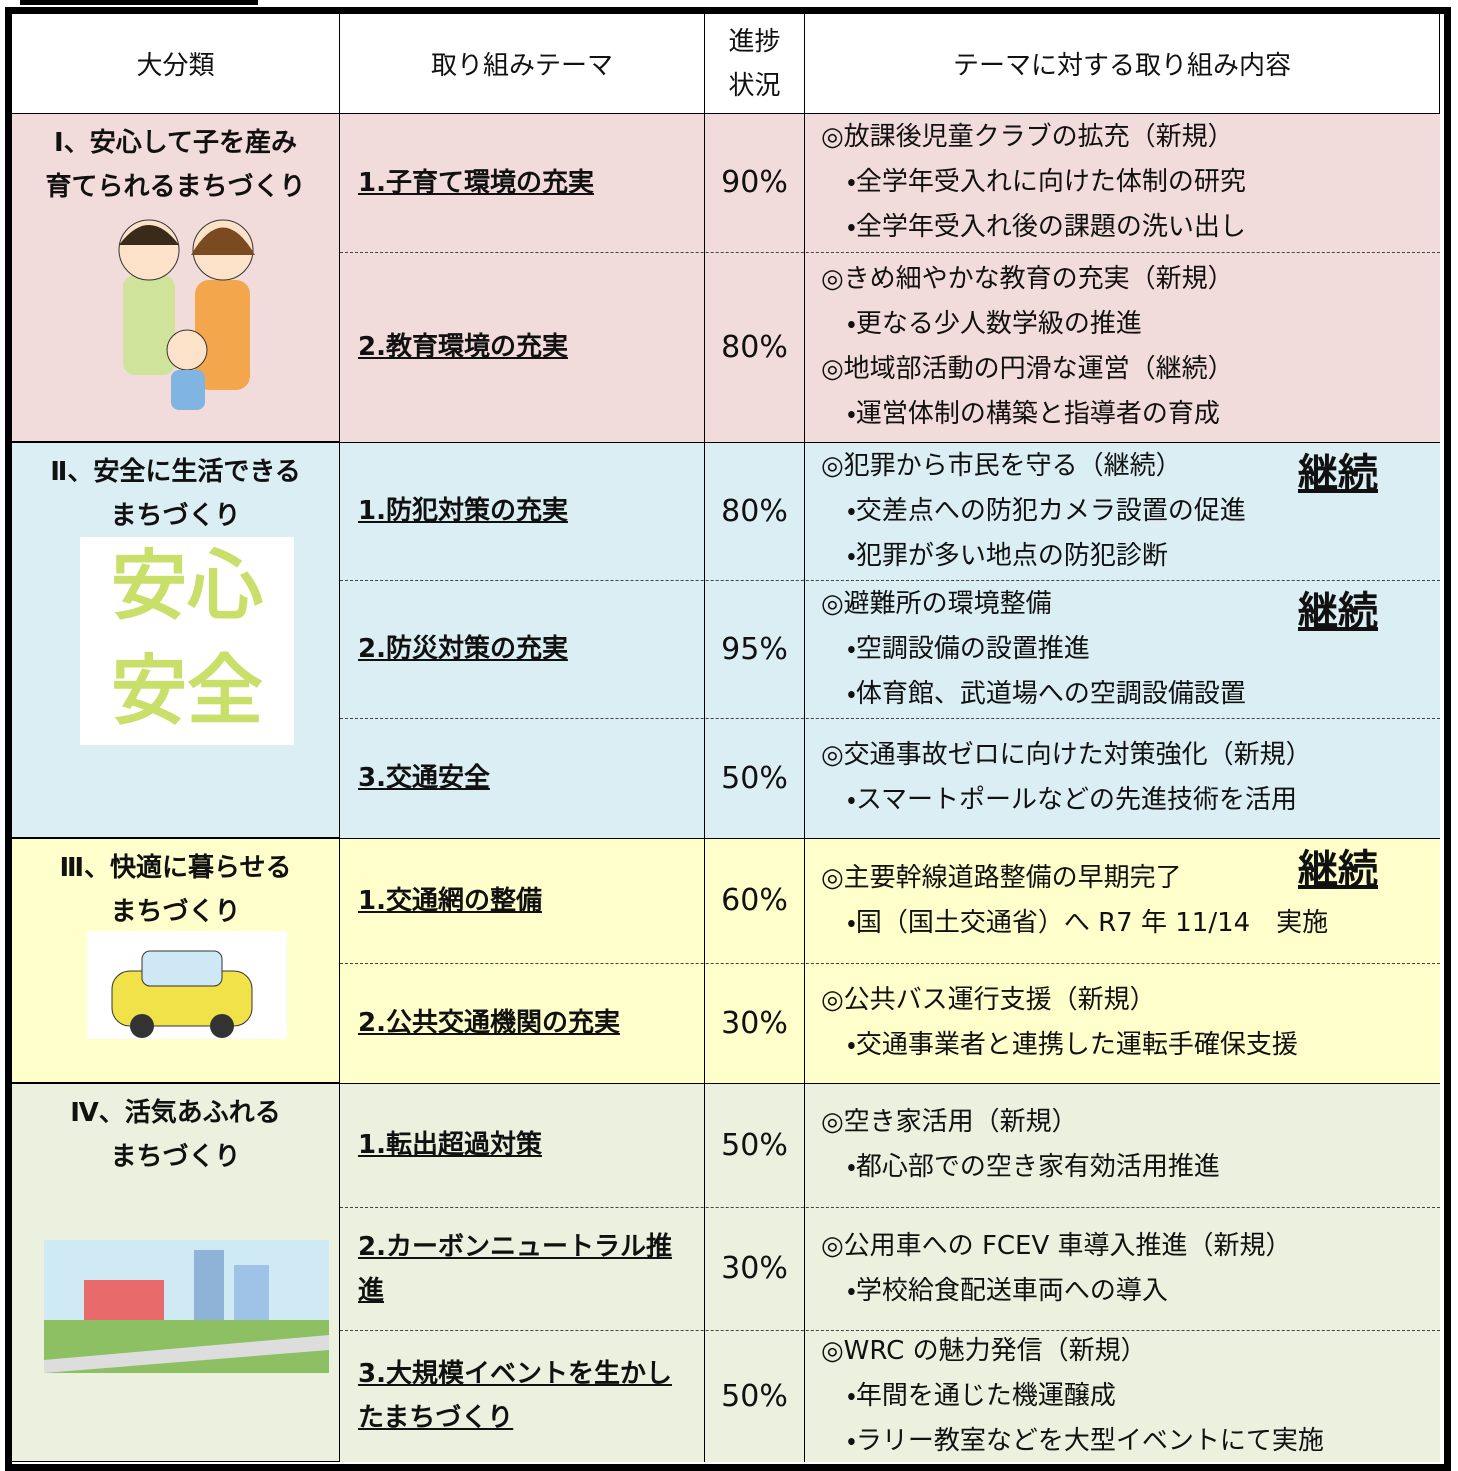  Describe the element at coordinates (1085, 1440) in the screenshot. I see `content-line: ・ラリー教室などを大型イベントにて実施` at that location.